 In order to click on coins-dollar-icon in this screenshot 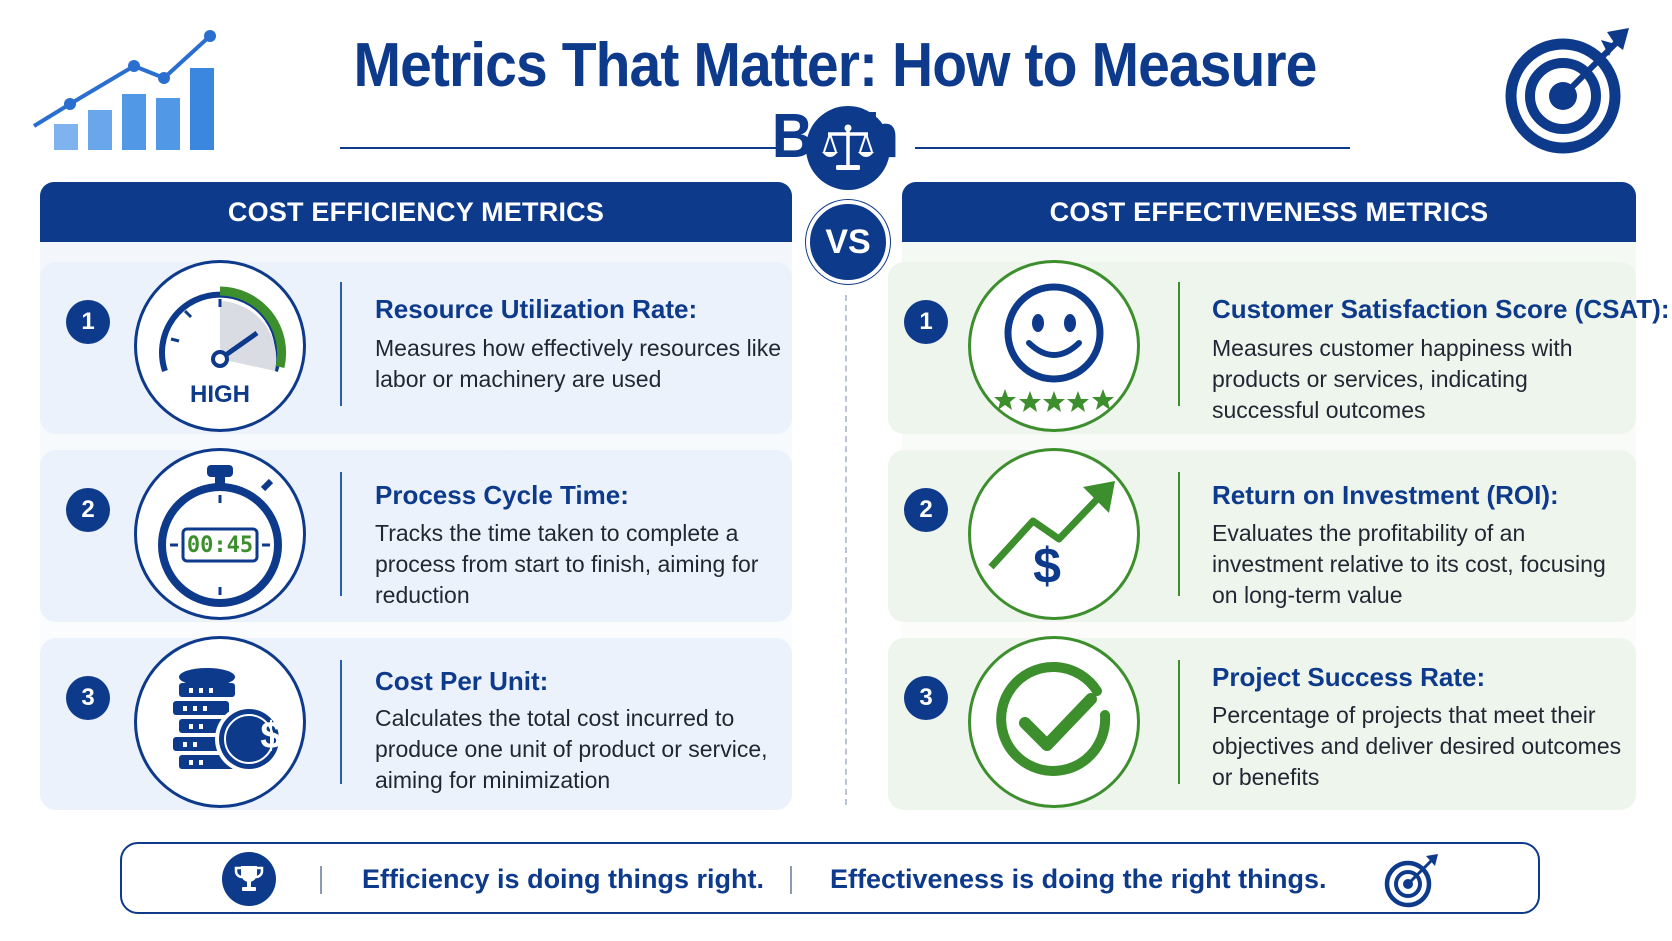, I will do `click(228, 720)`.